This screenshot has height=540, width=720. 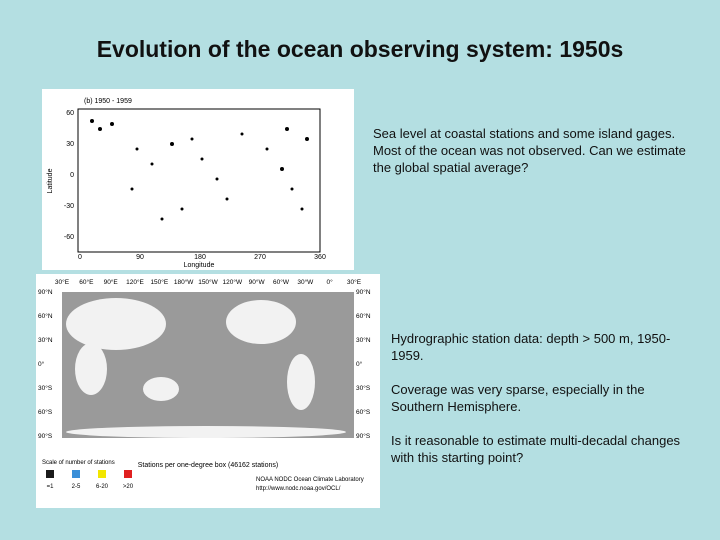 What do you see at coordinates (108, 101) in the screenshot?
I see `panel-label: (b) 1950 - 1959` at bounding box center [108, 101].